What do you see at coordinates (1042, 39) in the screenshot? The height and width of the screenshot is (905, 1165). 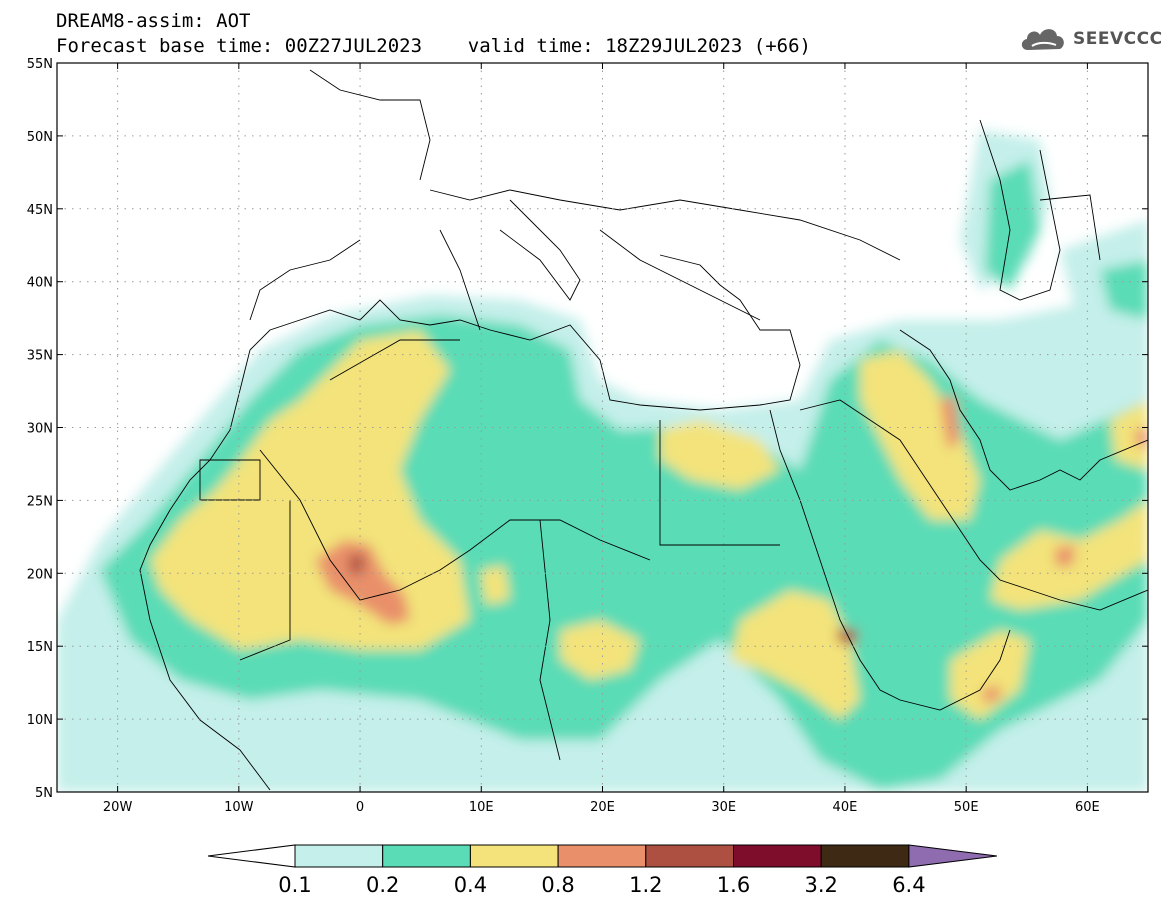 I see `cloud-icon` at bounding box center [1042, 39].